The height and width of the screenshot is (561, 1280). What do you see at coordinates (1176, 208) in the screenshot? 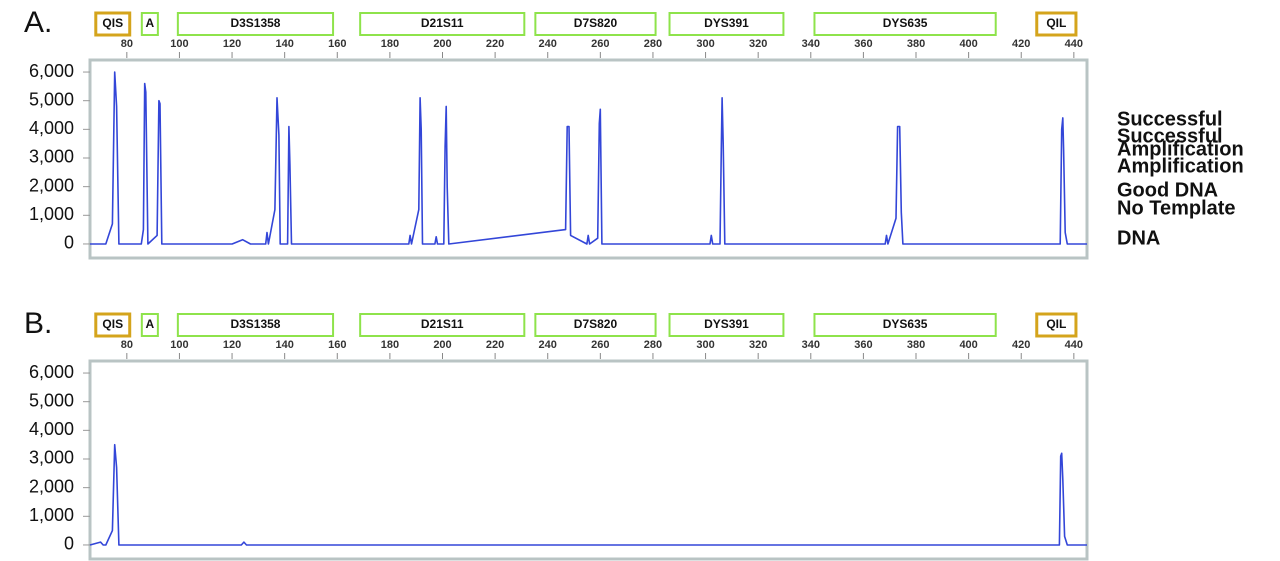
I see `annotation: No Template` at bounding box center [1176, 208].